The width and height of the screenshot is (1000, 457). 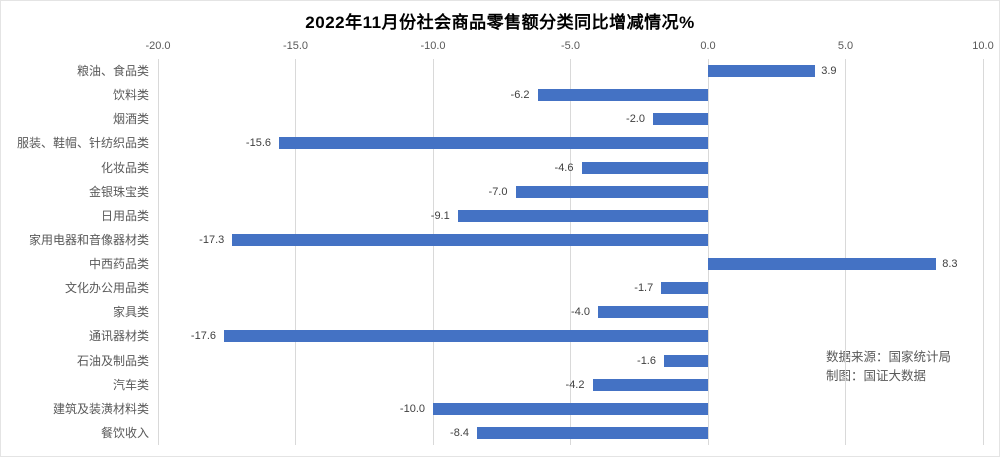 What do you see at coordinates (500, 22) in the screenshot?
I see `chart-title: 2022年11月份社会商品零售额分类同比增减情况%` at bounding box center [500, 22].